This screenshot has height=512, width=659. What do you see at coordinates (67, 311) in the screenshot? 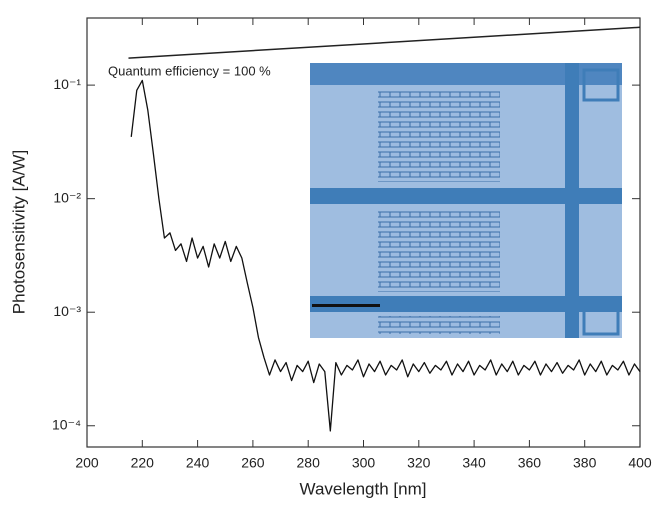
I see `y-tick-label: 10⁻³` at bounding box center [67, 311].